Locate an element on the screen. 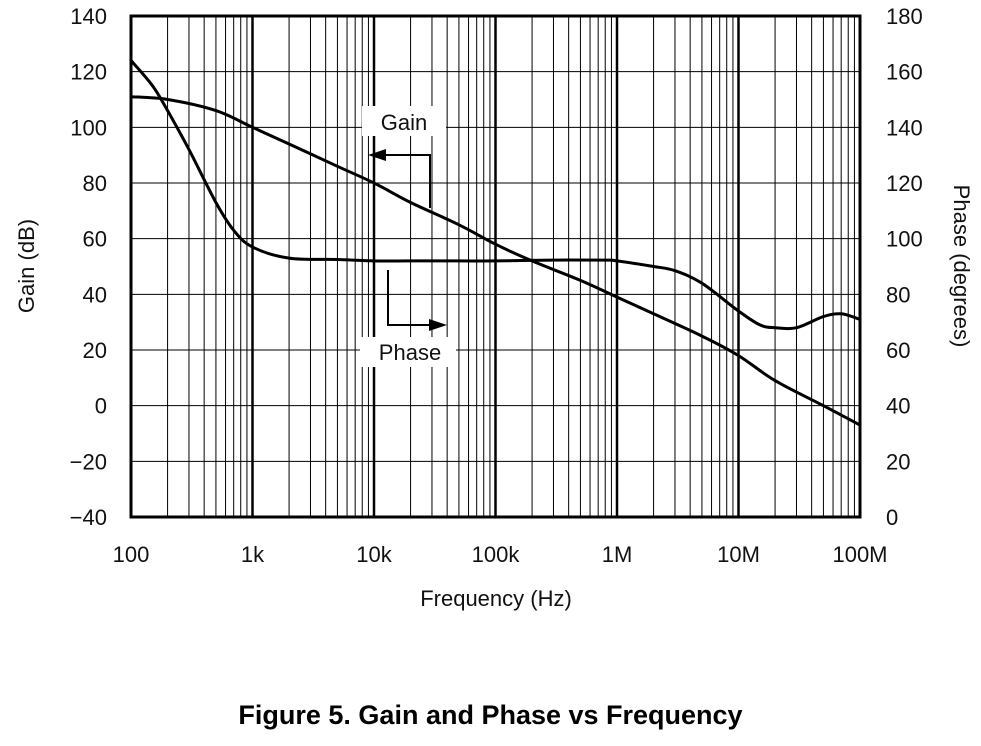 This screenshot has height=746, width=981. annotations: Gain Phase is located at coordinates (408, 236).